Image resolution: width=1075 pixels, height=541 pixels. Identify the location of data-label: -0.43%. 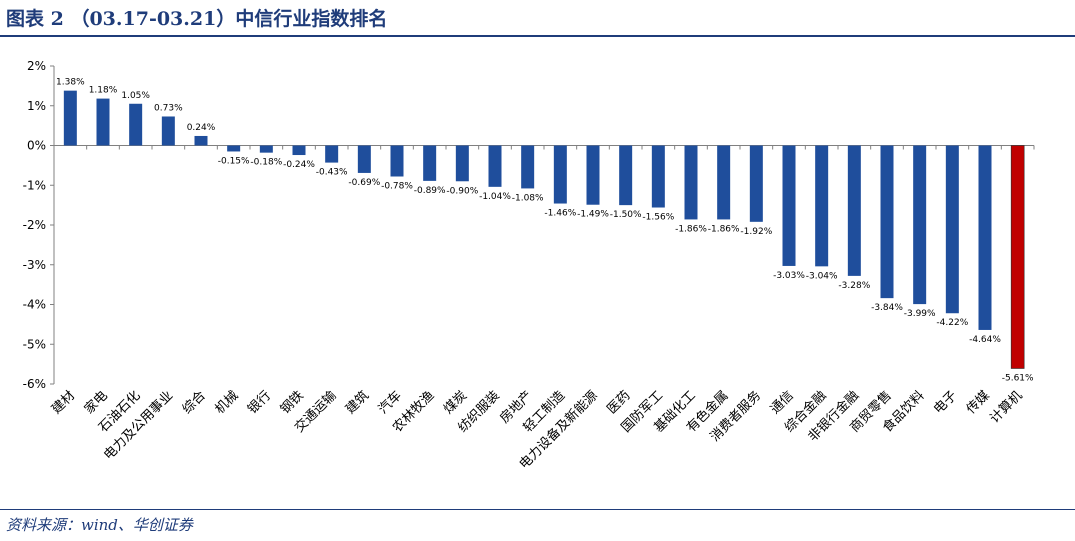
(332, 173).